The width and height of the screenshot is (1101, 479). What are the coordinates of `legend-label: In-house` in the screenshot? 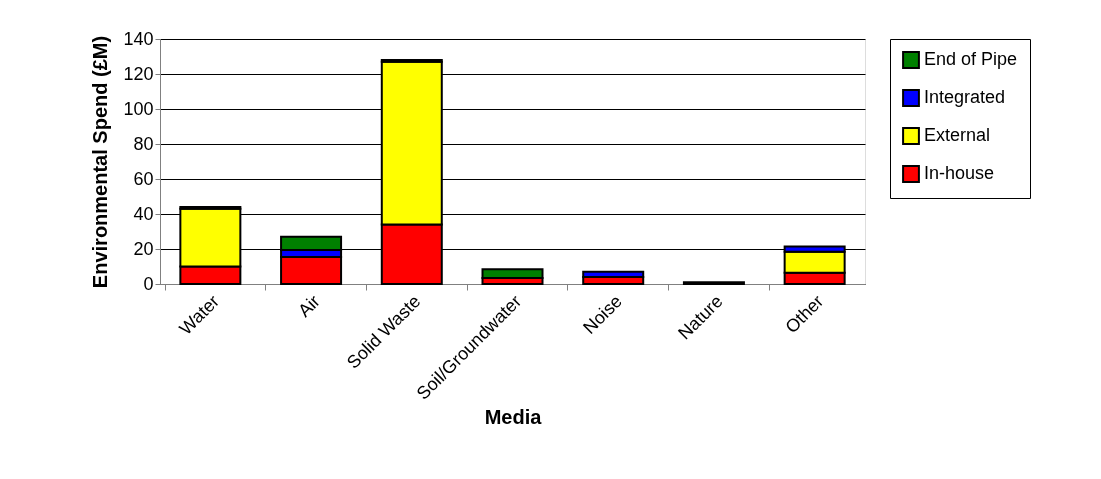 It's located at (959, 173).